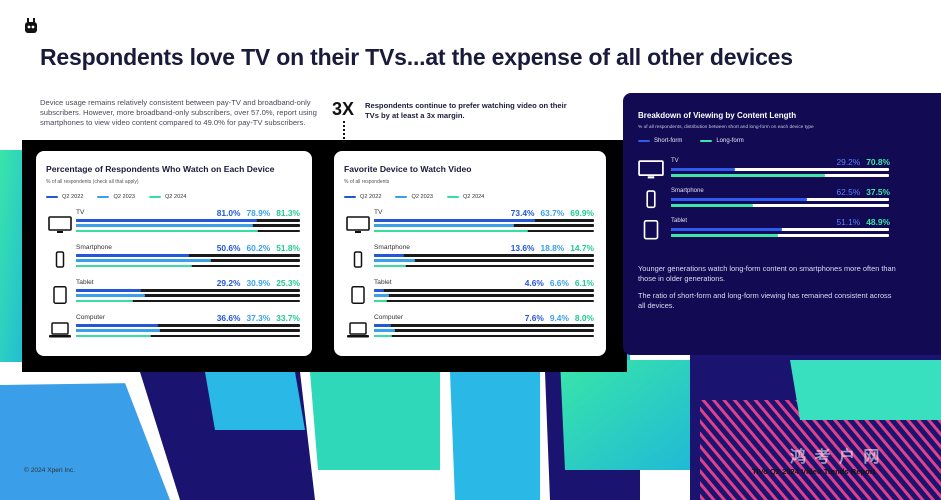 The width and height of the screenshot is (941, 500). Describe the element at coordinates (358, 330) in the screenshot. I see `laptop-icon` at that location.